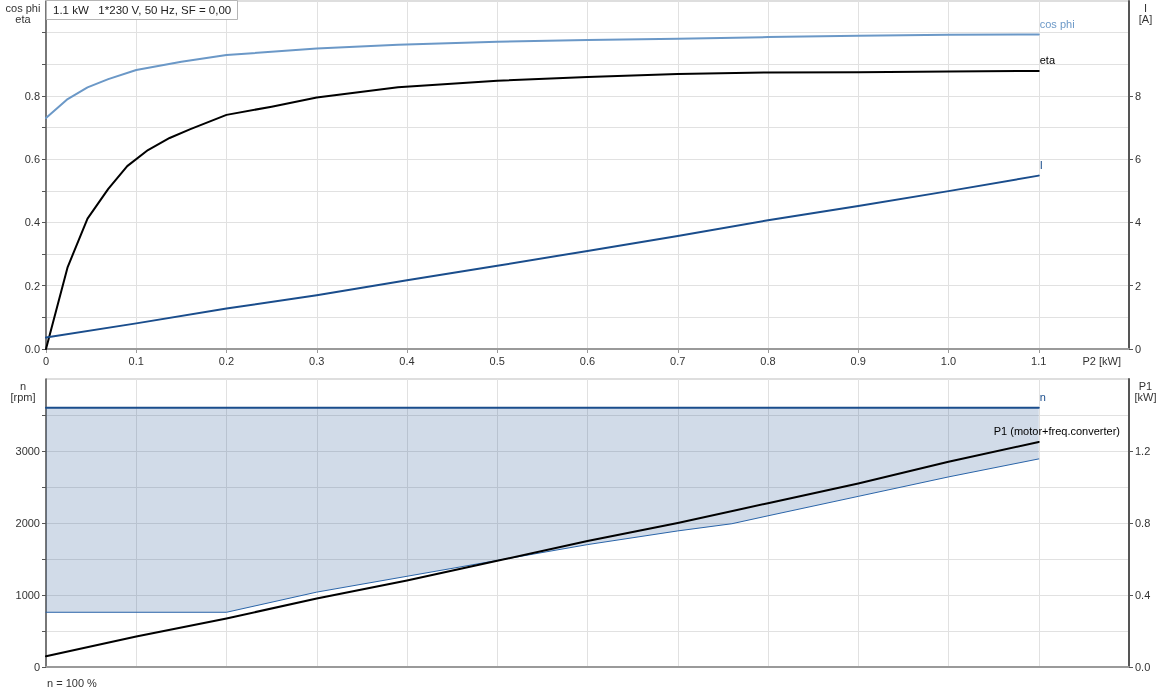 Image resolution: width=1162 pixels, height=700 pixels. I want to click on series-label: eta, so click(1047, 59).